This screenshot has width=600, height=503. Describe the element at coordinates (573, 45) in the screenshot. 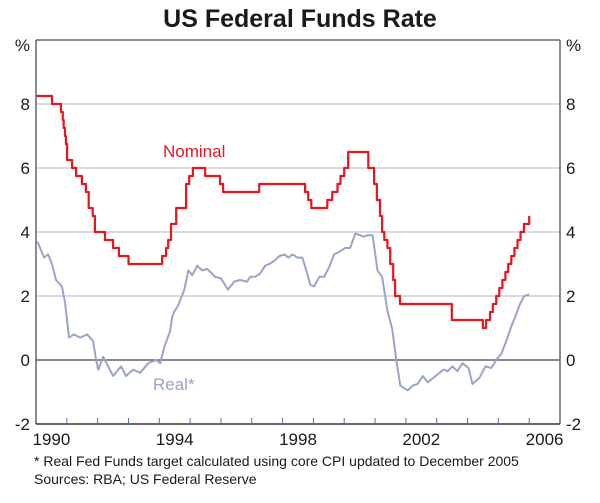

I see `y-unit-label-right: %` at that location.